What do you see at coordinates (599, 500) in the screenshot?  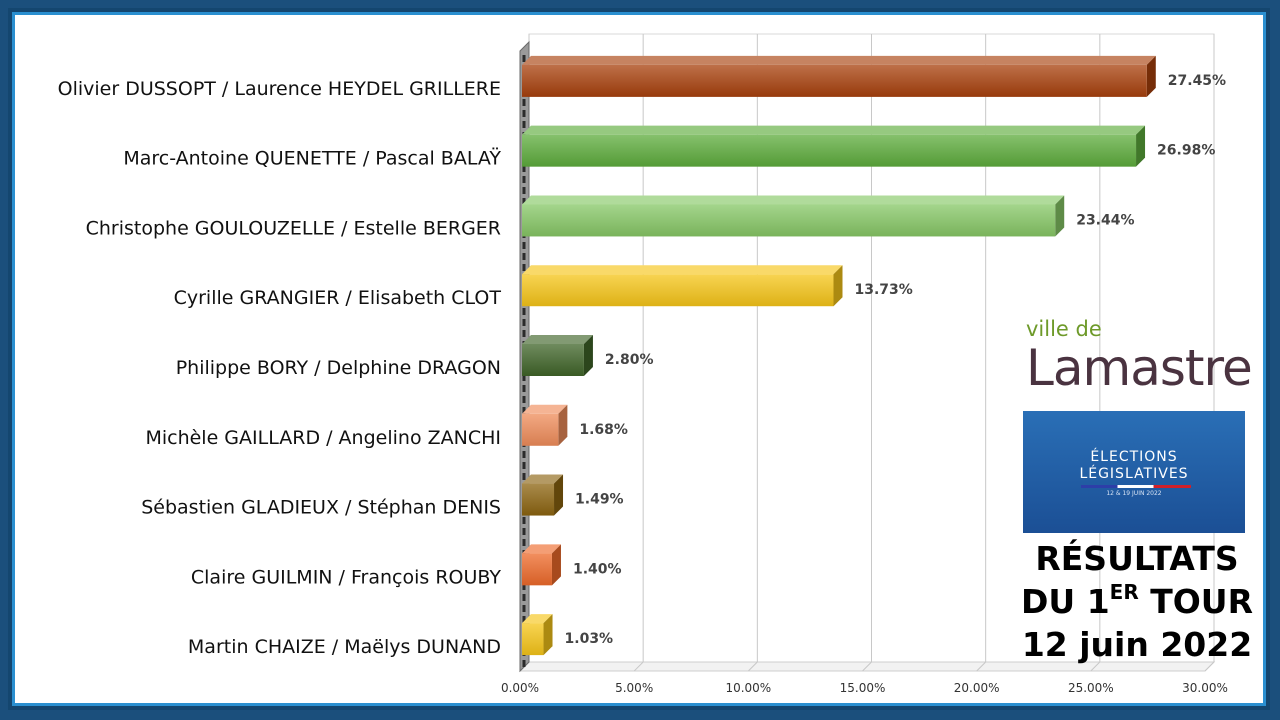 I see `bar-value-label: 1.49%` at bounding box center [599, 500].